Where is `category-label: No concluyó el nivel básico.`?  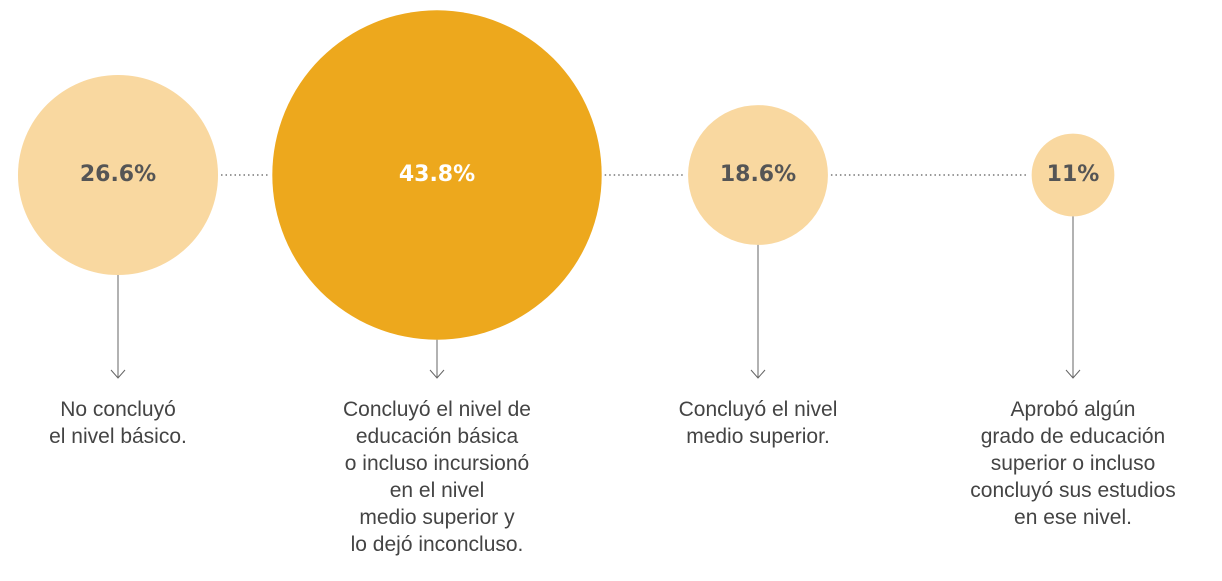
category-label: No concluyó el nivel básico. is located at coordinates (118, 423).